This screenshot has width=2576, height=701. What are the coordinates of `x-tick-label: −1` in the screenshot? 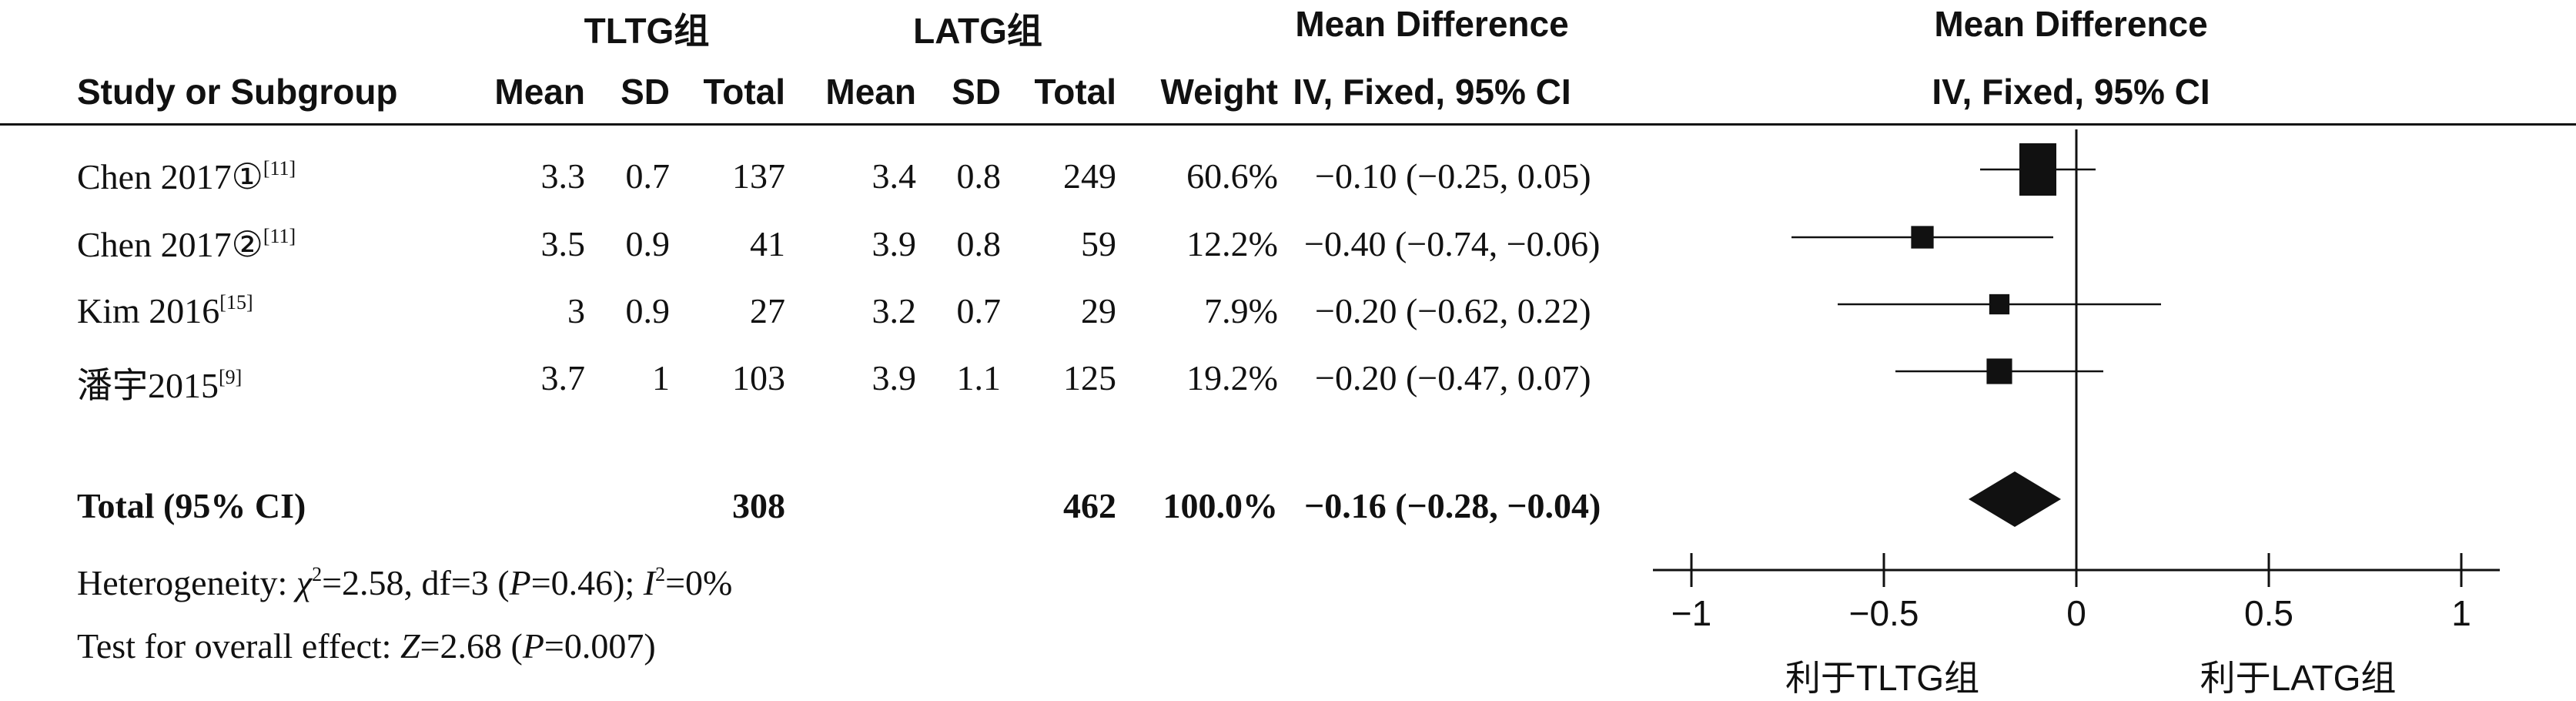 It's located at (1691, 613).